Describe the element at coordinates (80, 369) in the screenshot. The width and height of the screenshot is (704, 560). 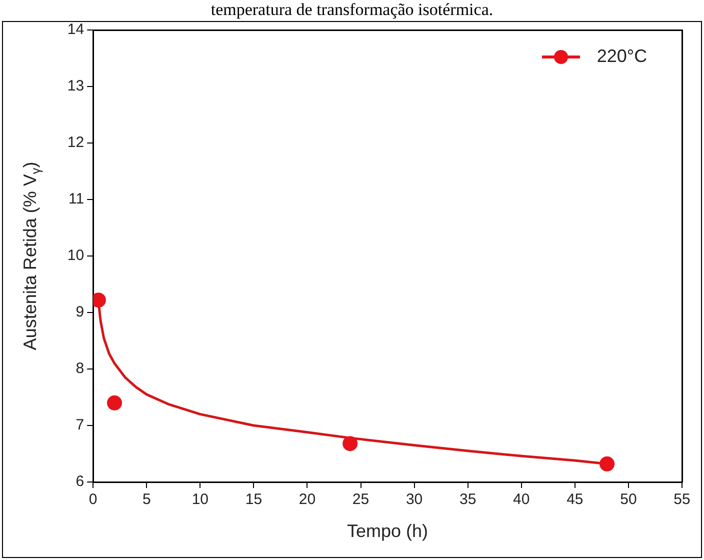
I see `y-tick-label: 8` at that location.